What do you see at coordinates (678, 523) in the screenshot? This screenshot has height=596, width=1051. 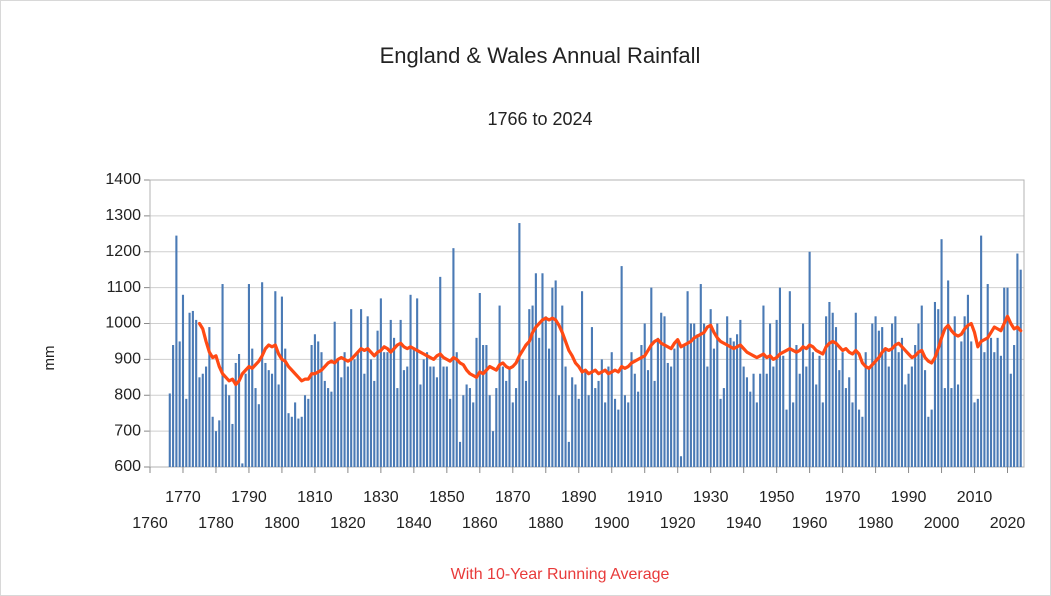 I see `x-tick-label: 1920` at bounding box center [678, 523].